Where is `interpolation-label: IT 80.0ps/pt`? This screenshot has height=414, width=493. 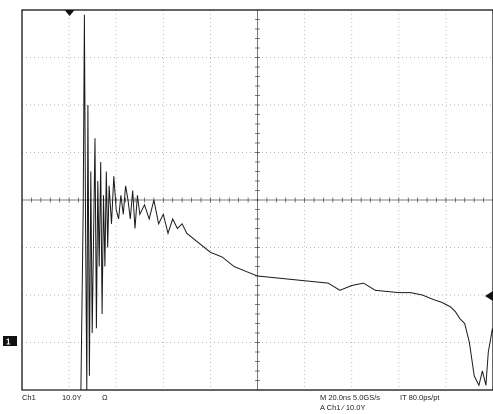
interpolation-label: IT 80.0ps/pt is located at coordinates (420, 397).